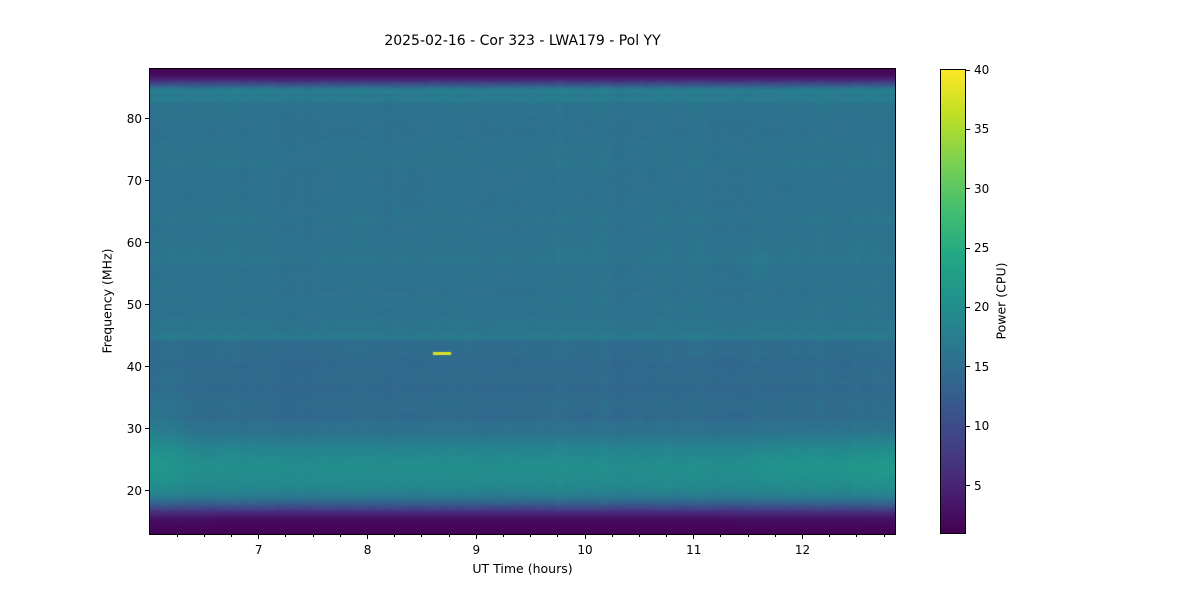  I want to click on colorbar-tick-label: 15, so click(982, 366).